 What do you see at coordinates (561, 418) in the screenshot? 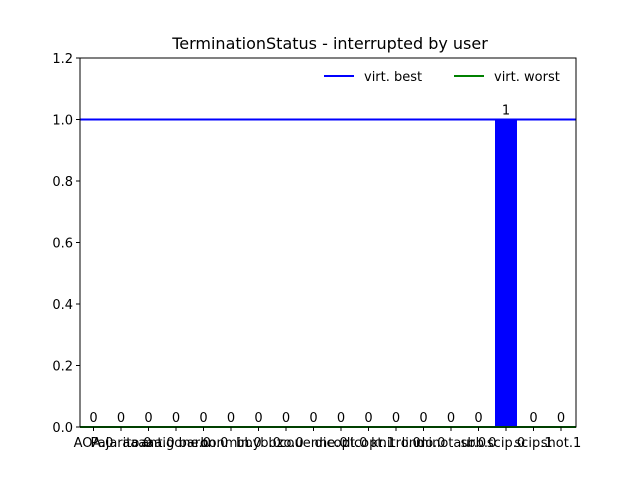
I see `value-label-17: 0` at bounding box center [561, 418].